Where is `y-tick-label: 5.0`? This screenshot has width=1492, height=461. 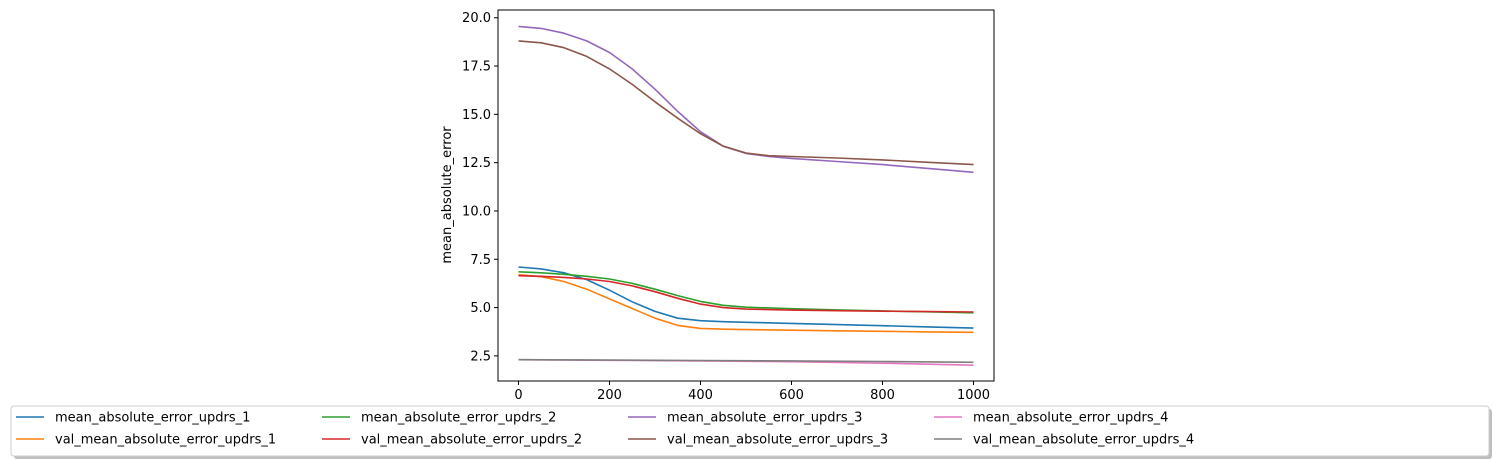
y-tick-label: 5.0 is located at coordinates (480, 308).